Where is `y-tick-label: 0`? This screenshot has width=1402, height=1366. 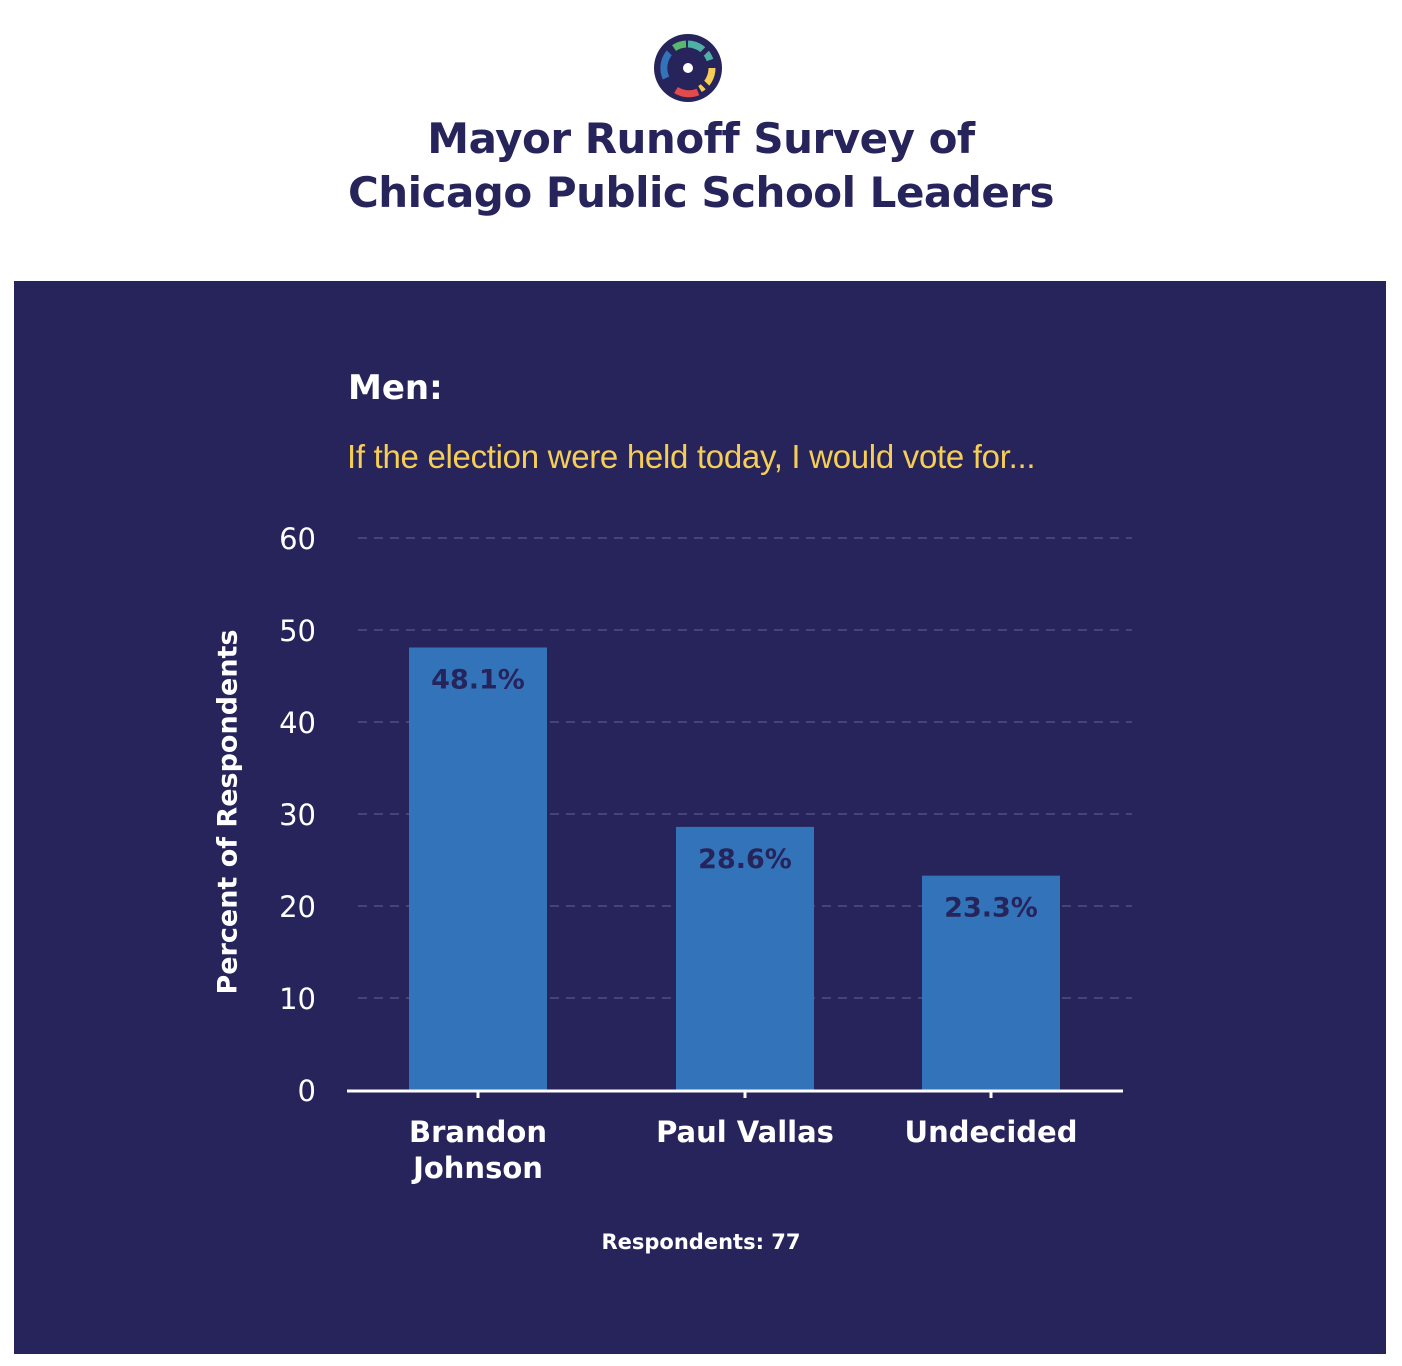 y-tick-label: 0 is located at coordinates (307, 1091).